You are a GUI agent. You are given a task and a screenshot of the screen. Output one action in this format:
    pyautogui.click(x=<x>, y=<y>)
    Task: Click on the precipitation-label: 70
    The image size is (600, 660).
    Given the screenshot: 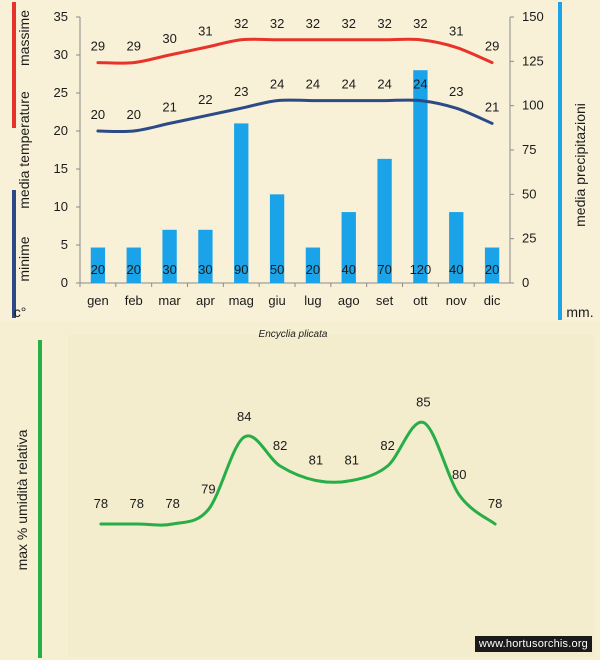 What is the action you would take?
    pyautogui.click(x=384, y=269)
    